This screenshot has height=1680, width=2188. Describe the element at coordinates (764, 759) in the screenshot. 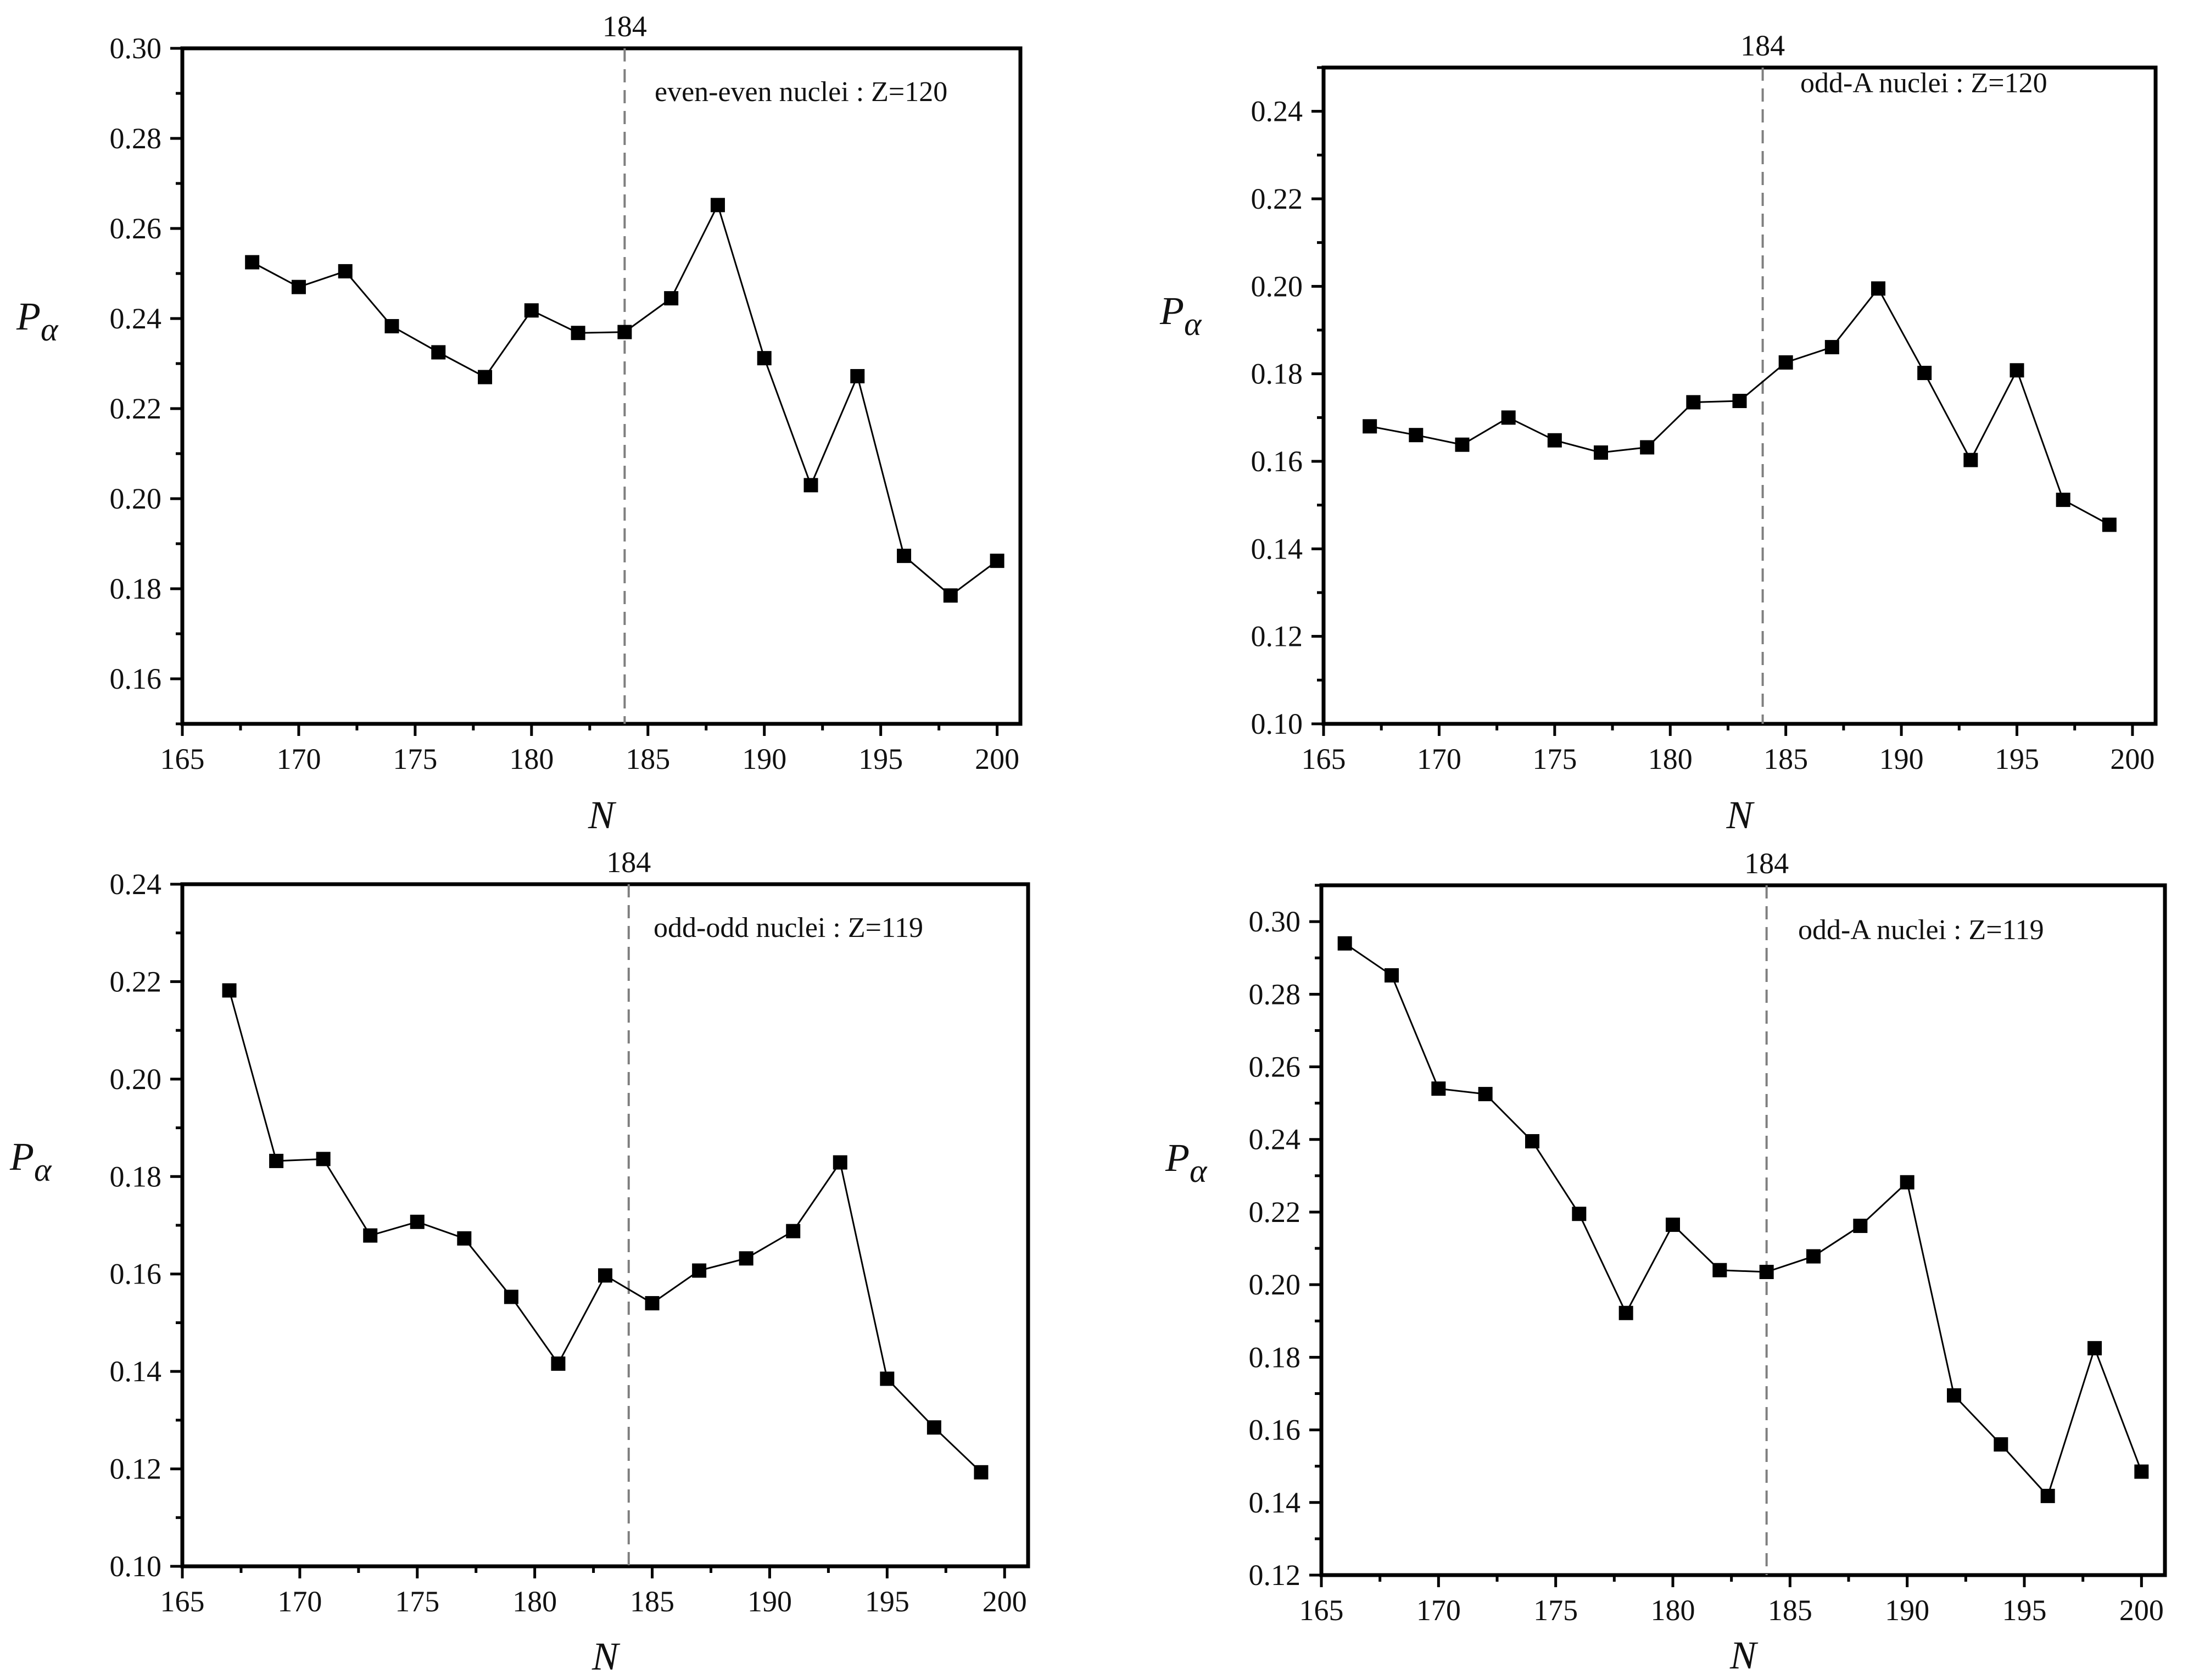

I see `x-tick-label: 190` at that location.